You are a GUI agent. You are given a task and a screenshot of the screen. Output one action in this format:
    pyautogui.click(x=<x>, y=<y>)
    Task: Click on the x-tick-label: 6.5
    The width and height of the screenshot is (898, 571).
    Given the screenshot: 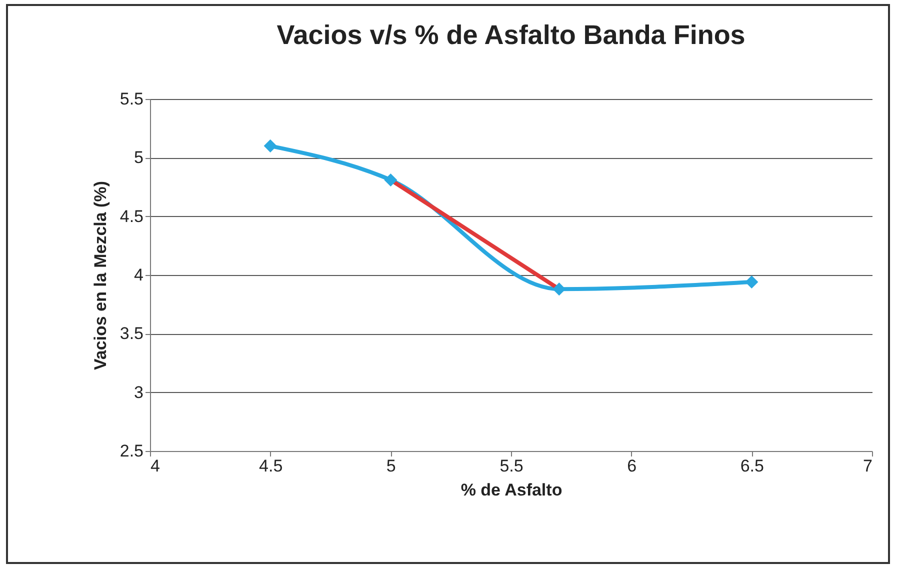 What is the action you would take?
    pyautogui.click(x=752, y=466)
    